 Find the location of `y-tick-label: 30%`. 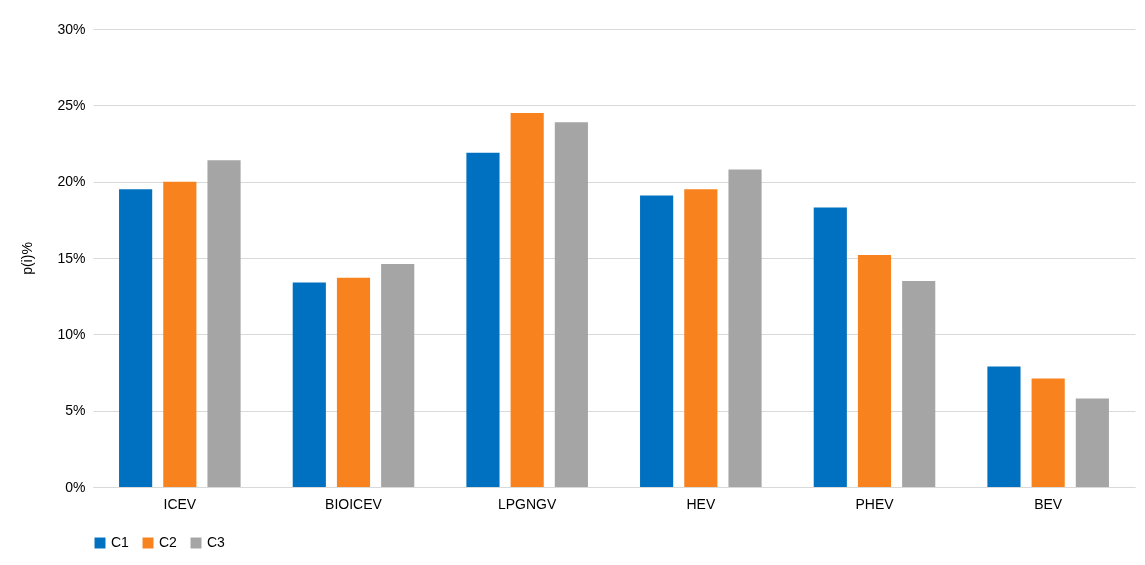

y-tick-label: 30% is located at coordinates (71, 28).